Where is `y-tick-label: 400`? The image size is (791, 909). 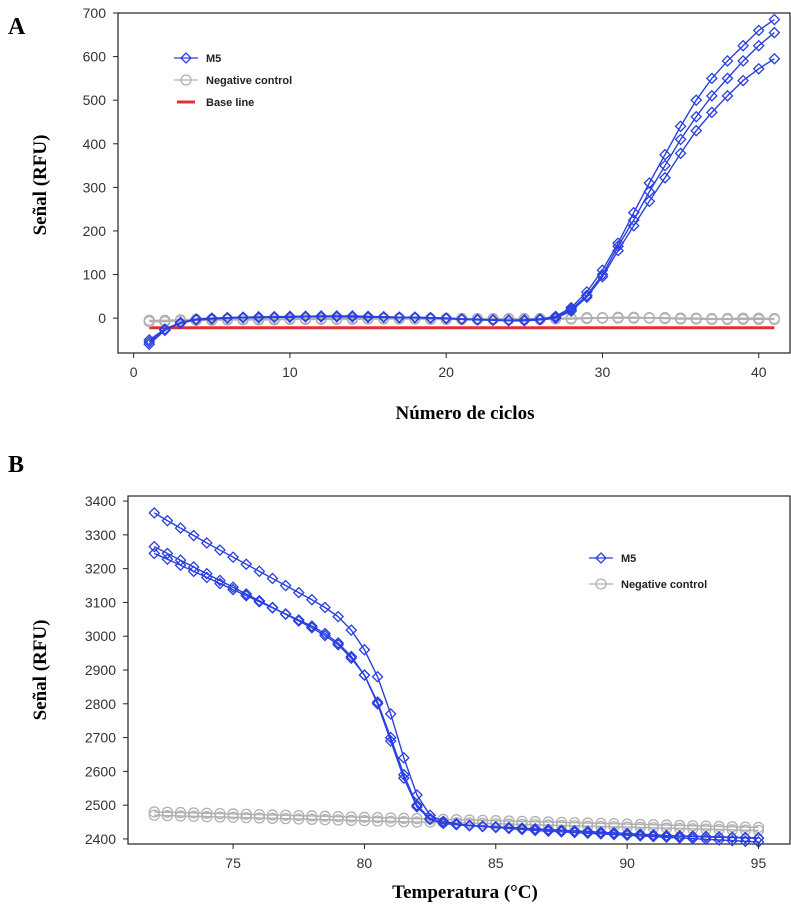 y-tick-label: 400 is located at coordinates (95, 144).